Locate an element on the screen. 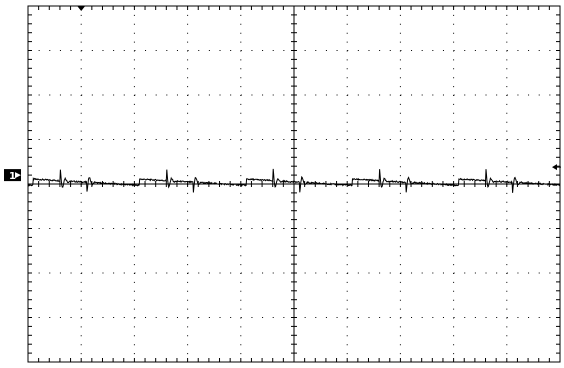 This screenshot has height=368, width=564. channel-1-label: 1 is located at coordinates (12, 176).